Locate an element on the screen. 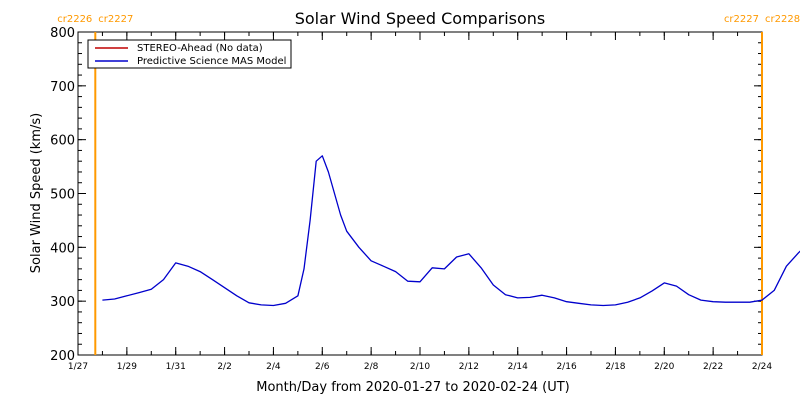 Image resolution: width=800 pixels, height=400 pixels. x-tick-label: 2/16 is located at coordinates (566, 367).